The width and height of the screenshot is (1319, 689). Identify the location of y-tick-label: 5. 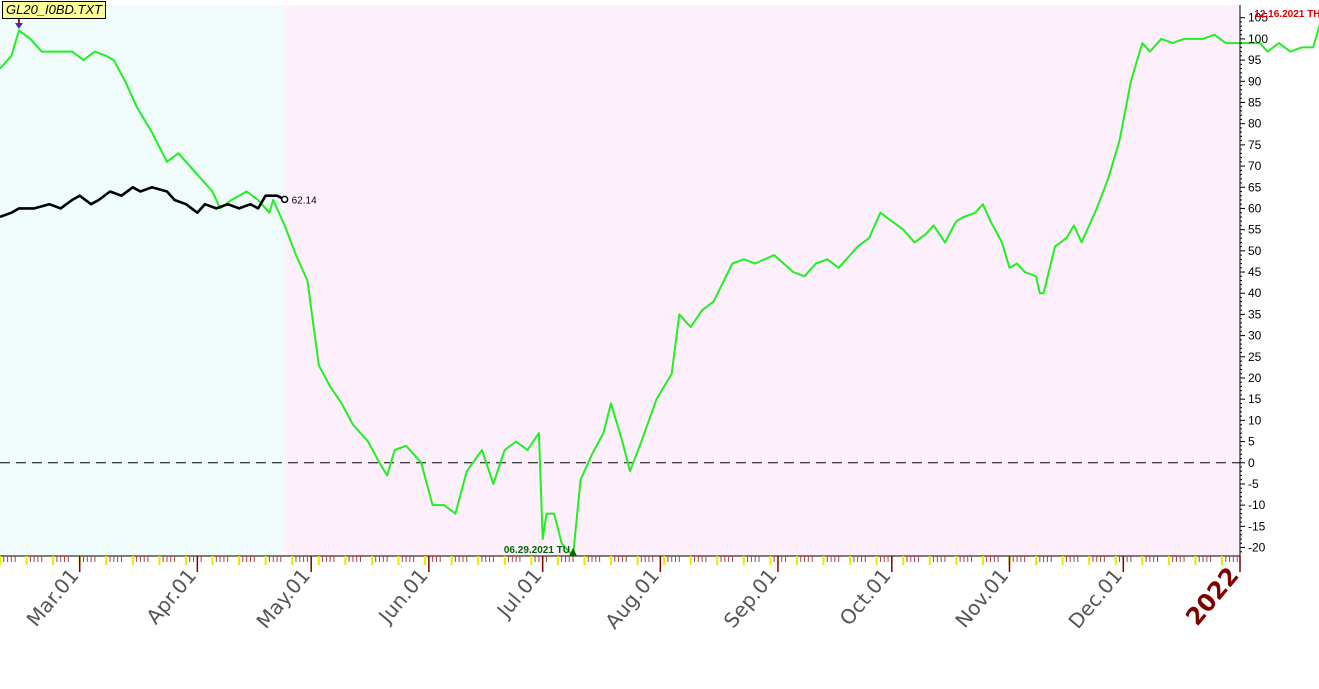
(1251, 442).